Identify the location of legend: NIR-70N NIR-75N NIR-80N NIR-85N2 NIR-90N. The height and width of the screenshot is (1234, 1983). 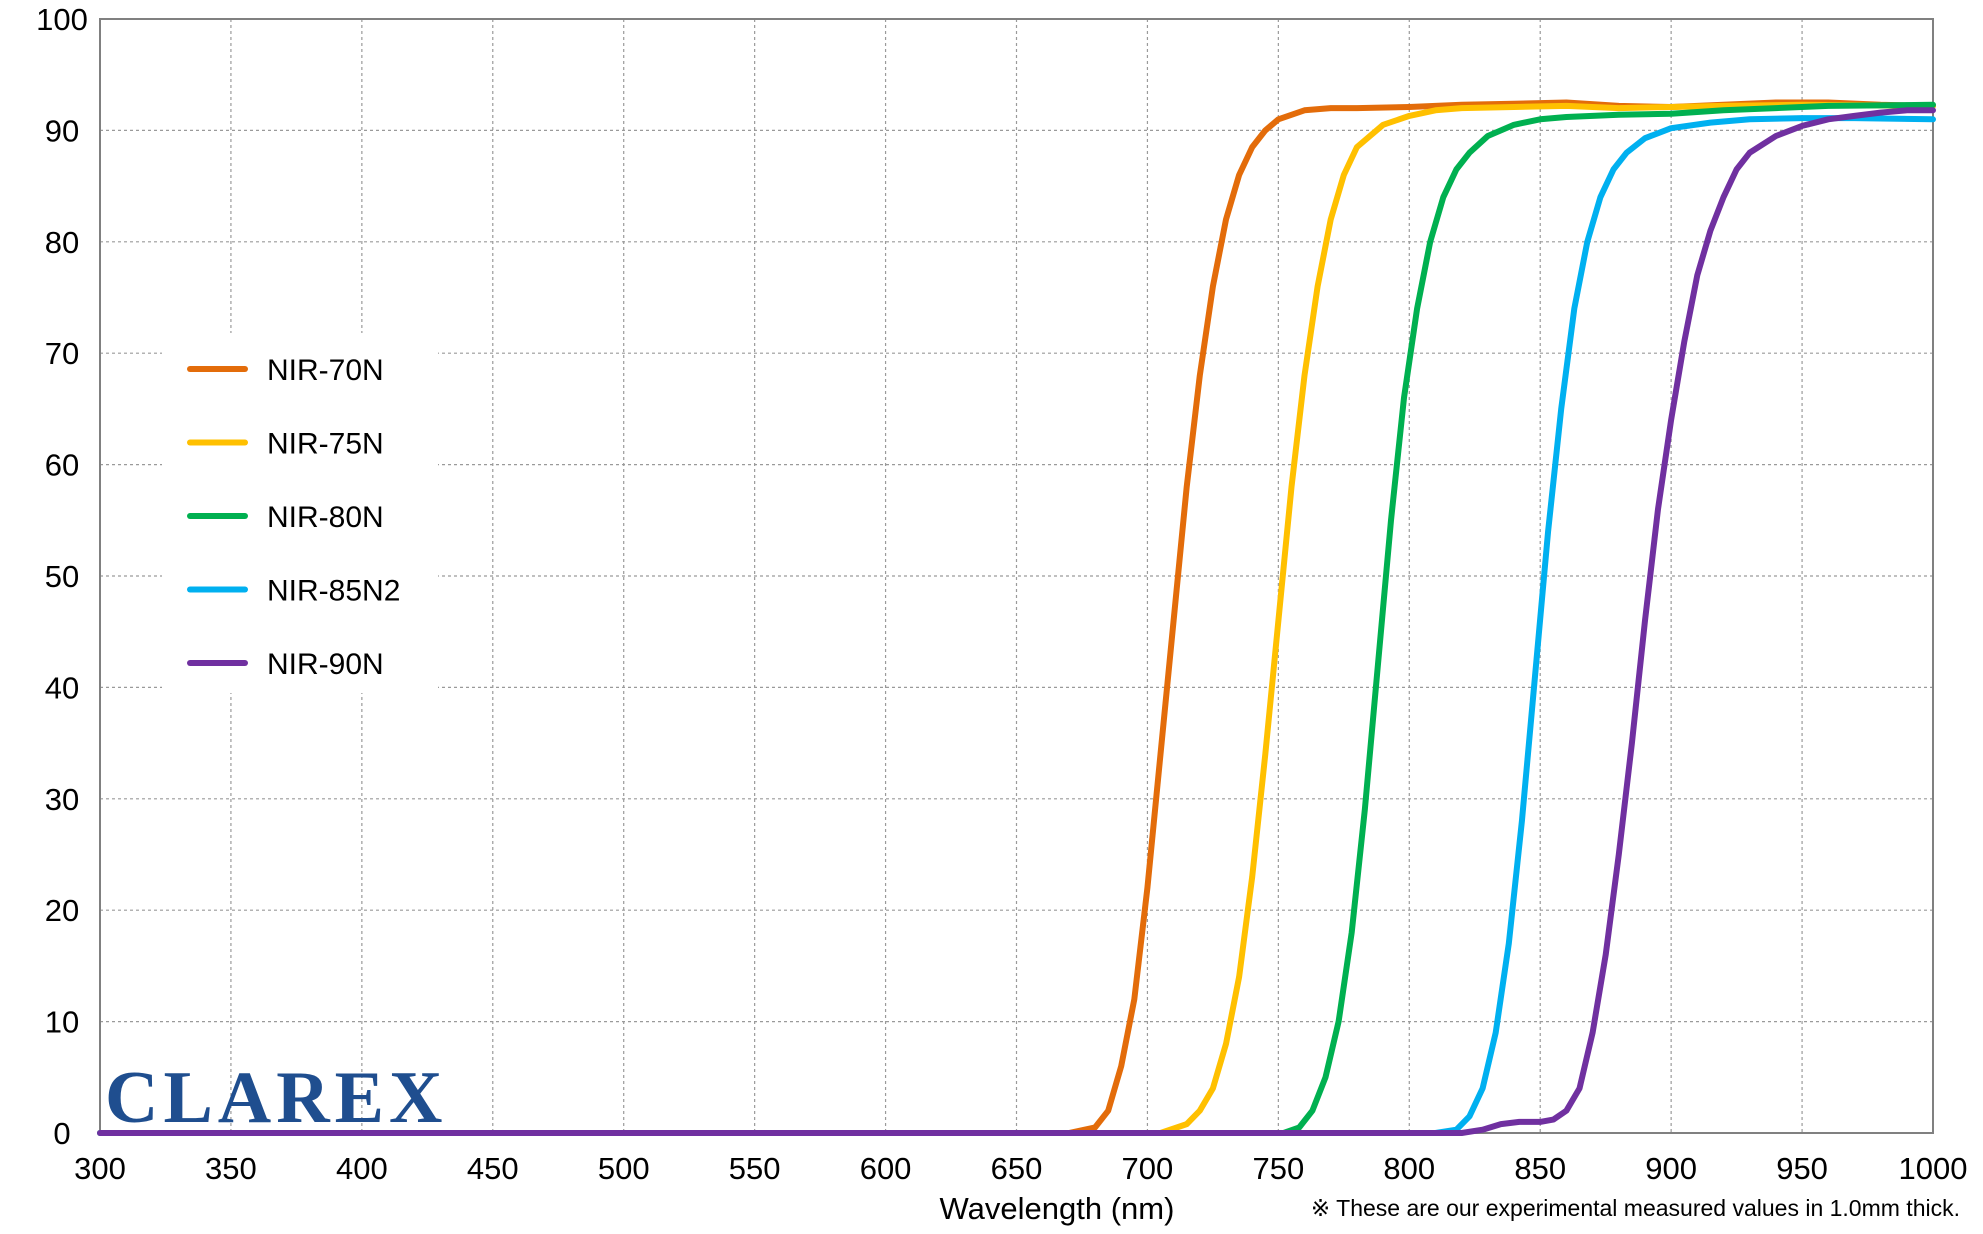
(300, 513).